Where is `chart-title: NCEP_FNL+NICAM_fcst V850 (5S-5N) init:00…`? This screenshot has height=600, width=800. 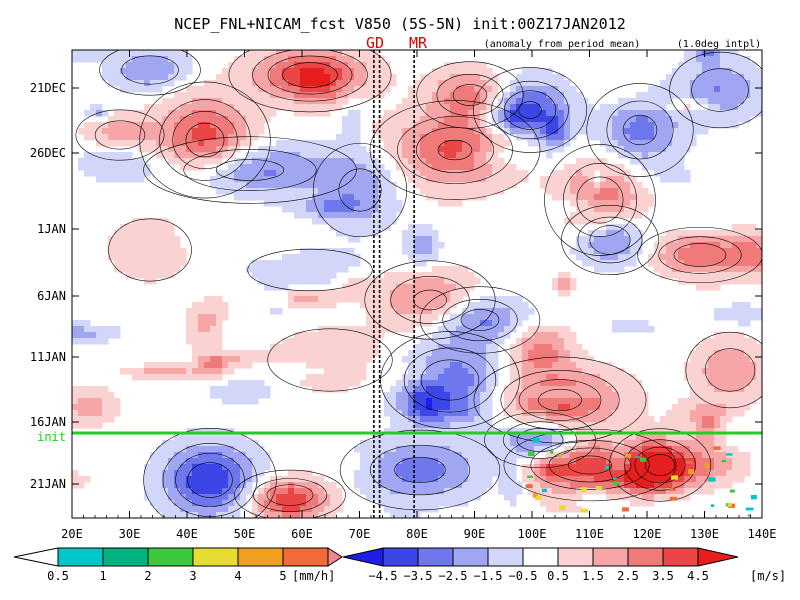
chart-title: NCEP_FNL+NICAM_fcst V850 (5S-5N) init:00… is located at coordinates (400, 24).